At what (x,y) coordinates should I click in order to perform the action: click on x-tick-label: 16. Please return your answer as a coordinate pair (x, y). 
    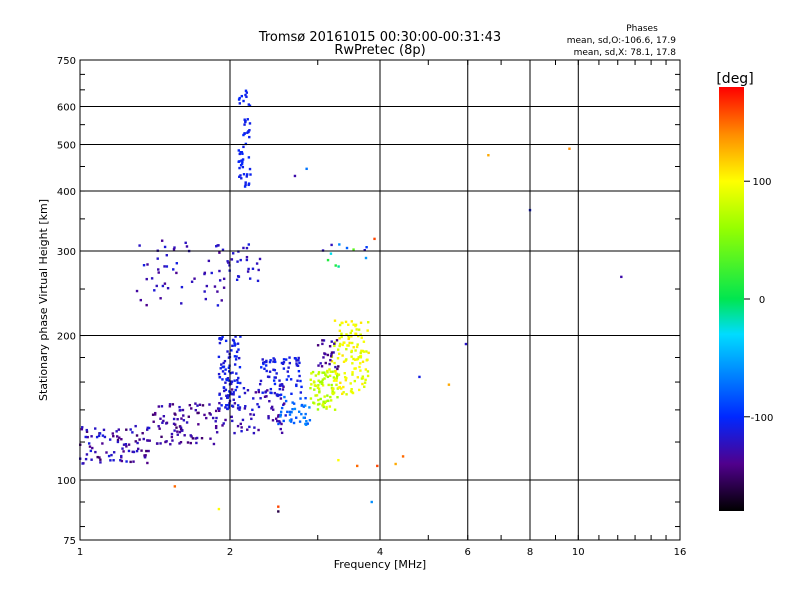
    Looking at the image, I should click on (680, 552).